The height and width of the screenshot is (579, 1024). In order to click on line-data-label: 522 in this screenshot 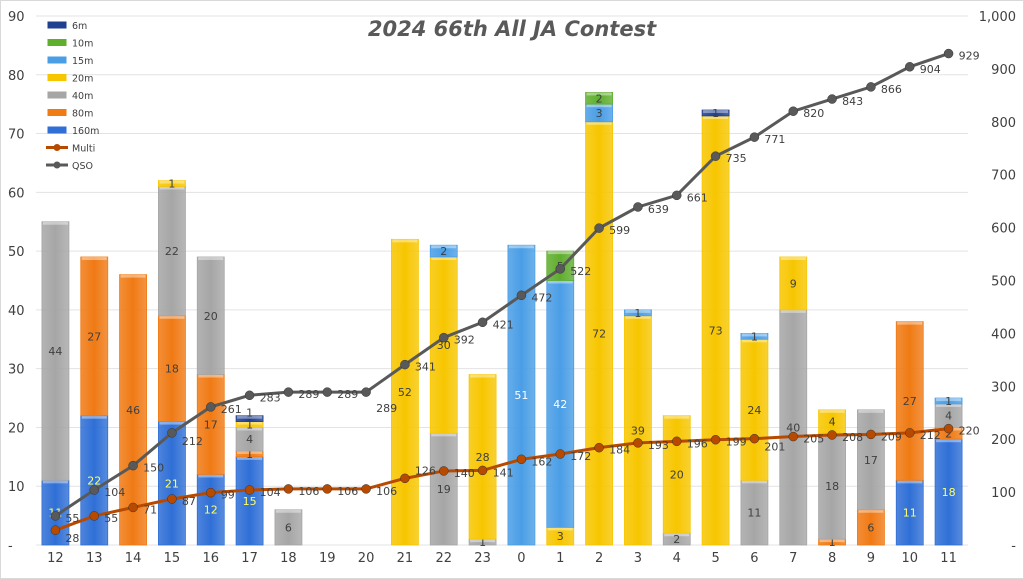, I will do `click(580, 271)`.